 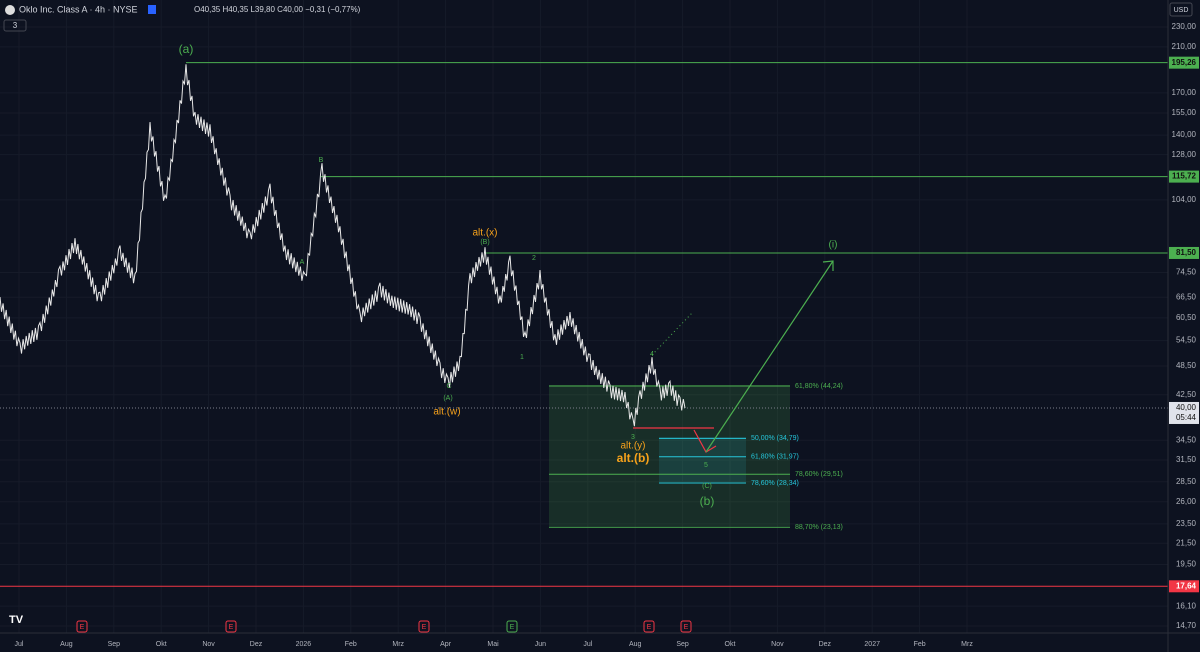 I want to click on wave-label: (a), so click(x=186, y=49).